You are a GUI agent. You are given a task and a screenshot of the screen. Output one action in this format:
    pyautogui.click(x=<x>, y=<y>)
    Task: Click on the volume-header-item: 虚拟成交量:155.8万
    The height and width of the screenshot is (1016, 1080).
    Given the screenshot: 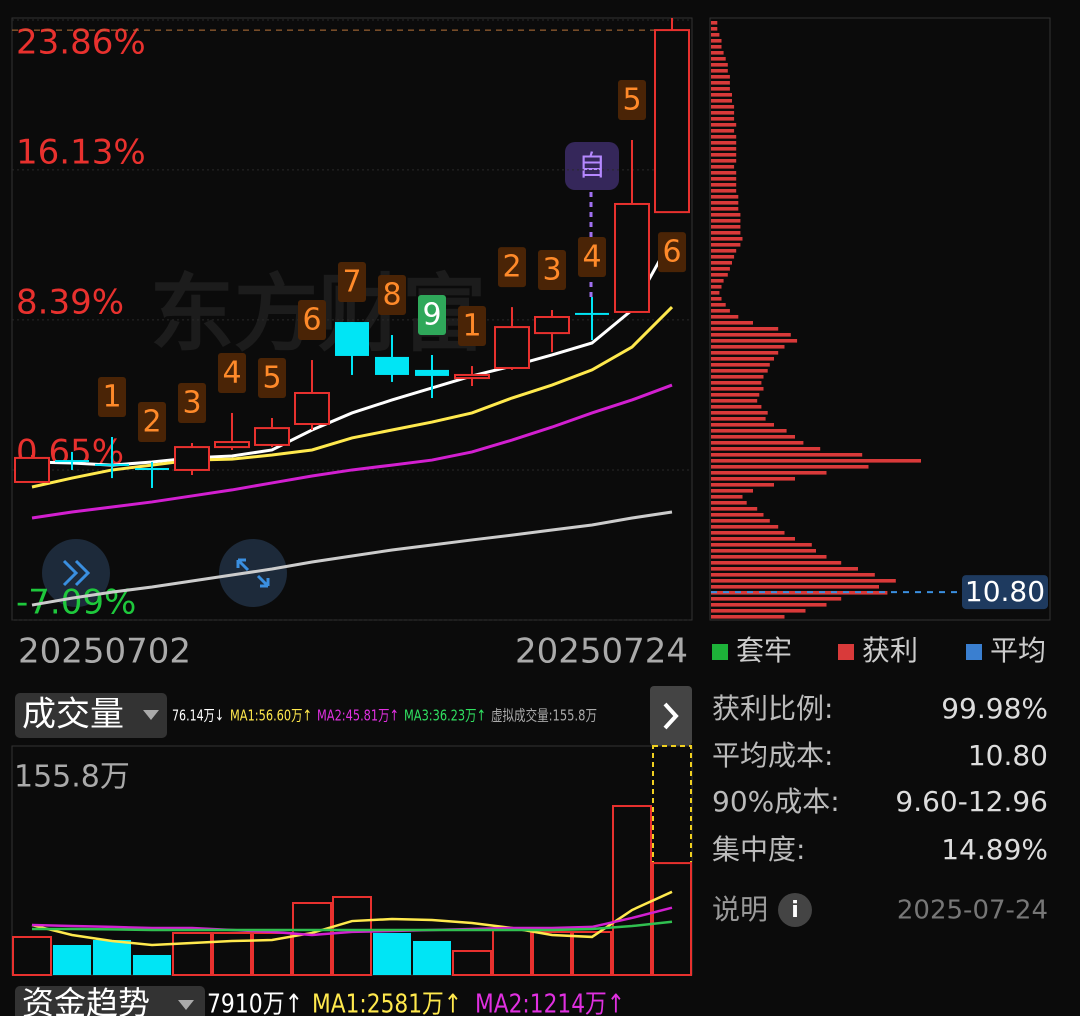 What is the action you would take?
    pyautogui.click(x=544, y=716)
    